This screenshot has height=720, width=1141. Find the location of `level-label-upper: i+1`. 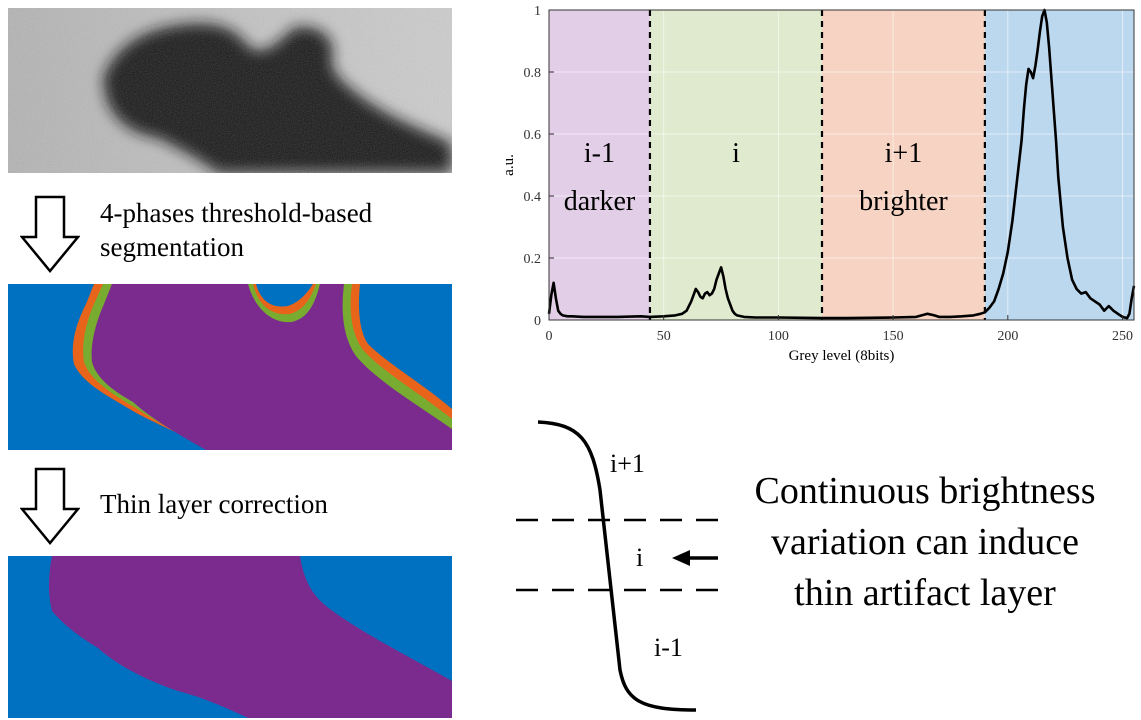

level-label-upper: i+1 is located at coordinates (627, 463).